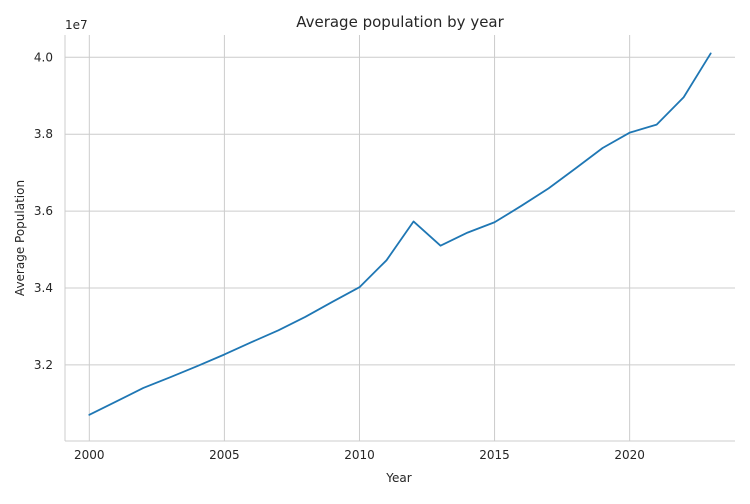 The height and width of the screenshot is (504, 750). Describe the element at coordinates (76, 25) in the screenshot. I see `y-axis-offset-label: 1e7` at that location.